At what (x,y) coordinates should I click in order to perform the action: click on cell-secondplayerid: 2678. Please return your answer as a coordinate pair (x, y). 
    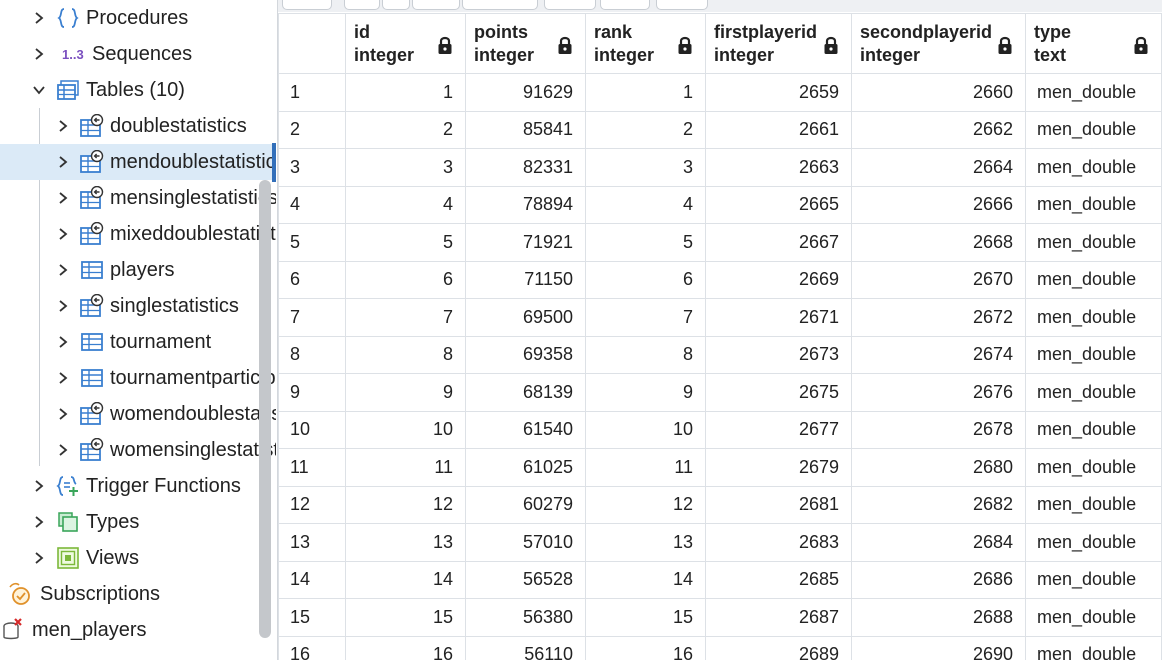
    Looking at the image, I should click on (938, 429).